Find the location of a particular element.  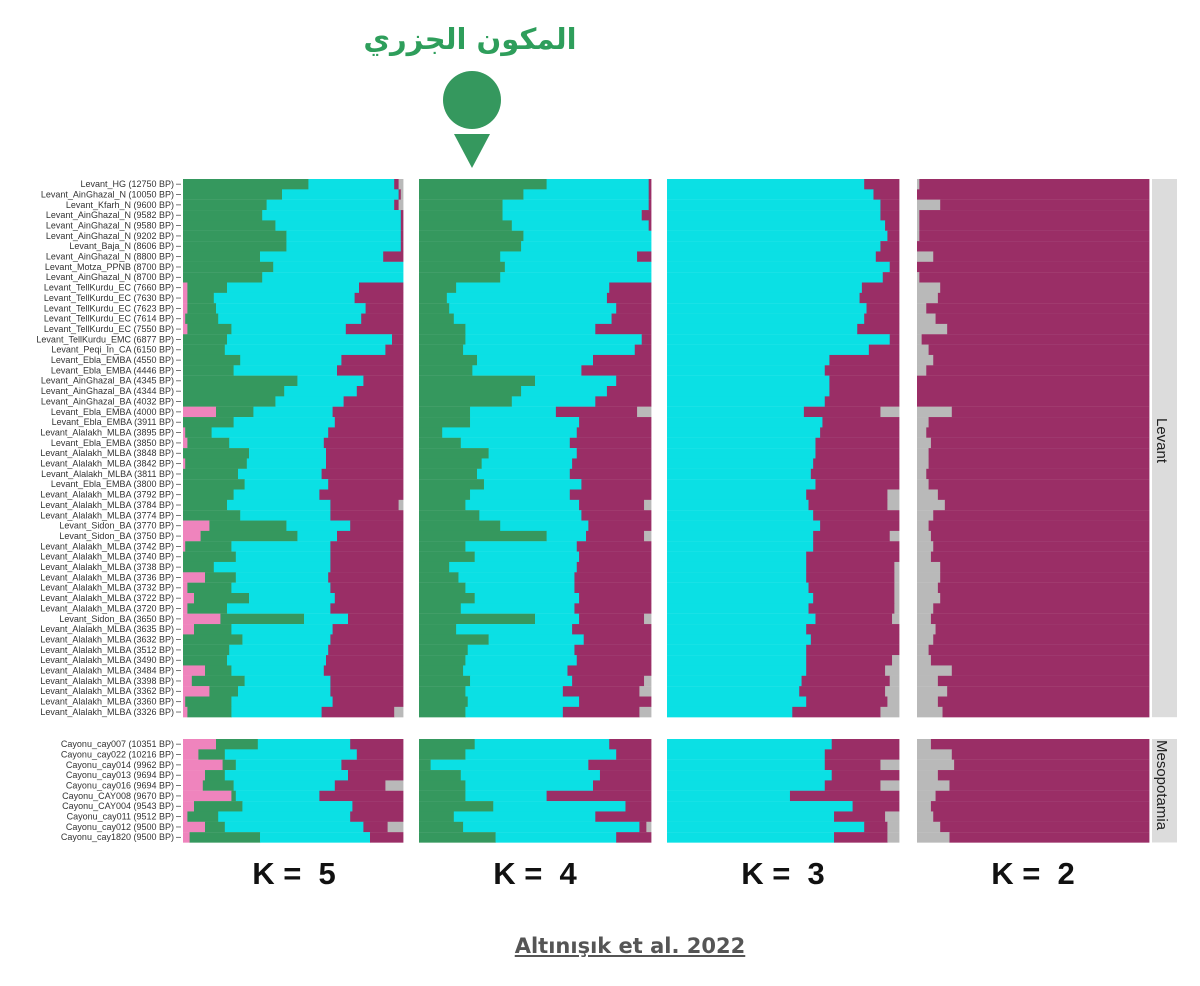

sample-label: Cayonu_cay016 (9694 BP) is located at coordinates (120, 785).